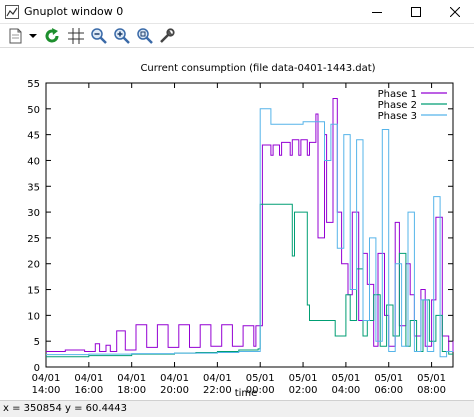 The width and height of the screenshot is (474, 417). I want to click on close-button, so click(455, 12).